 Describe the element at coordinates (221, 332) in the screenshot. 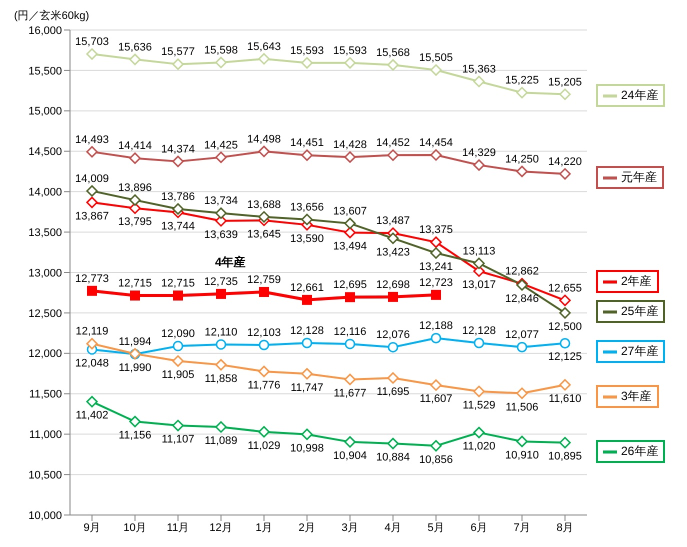

I see `data-label: 12,110` at that location.